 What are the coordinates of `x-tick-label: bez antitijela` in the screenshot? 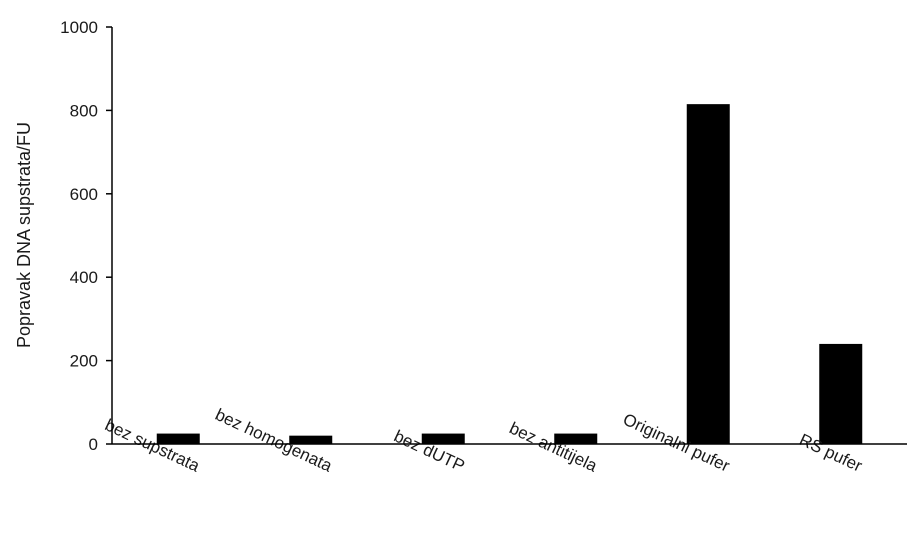 It's located at (553, 446).